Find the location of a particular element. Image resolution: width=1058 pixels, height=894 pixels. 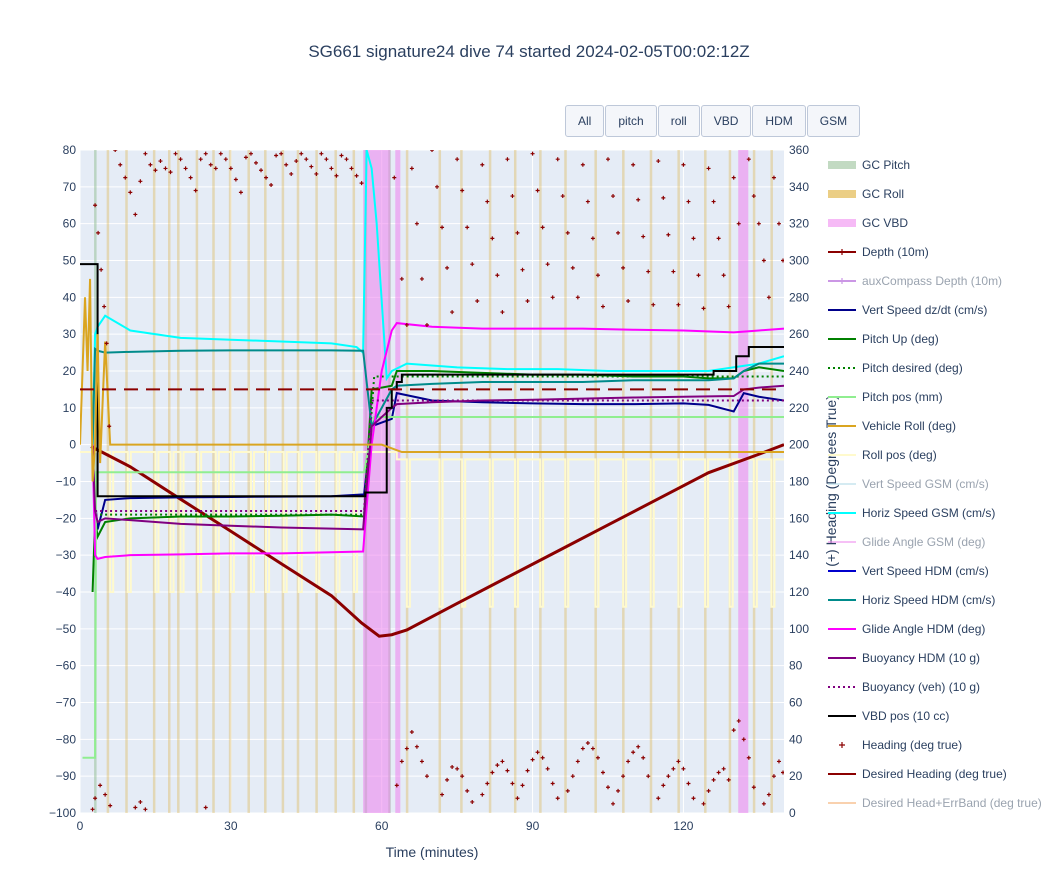

legend-item: Buoyancy (veh) (10 g) is located at coordinates (941, 686).